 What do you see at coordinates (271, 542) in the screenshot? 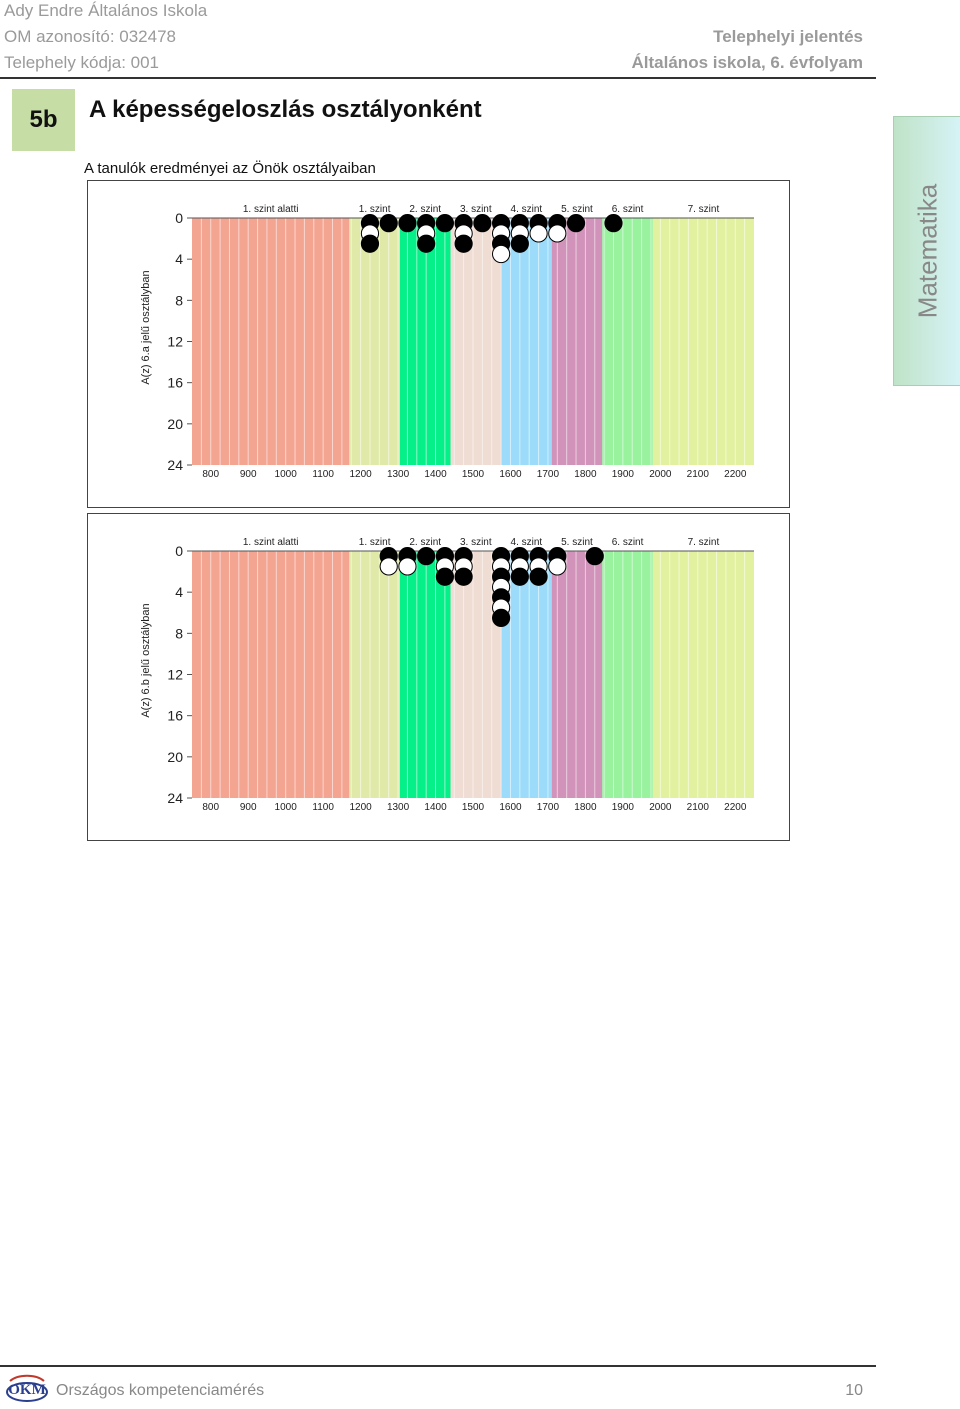
I see `level-label: 1. szint alatti` at bounding box center [271, 542].